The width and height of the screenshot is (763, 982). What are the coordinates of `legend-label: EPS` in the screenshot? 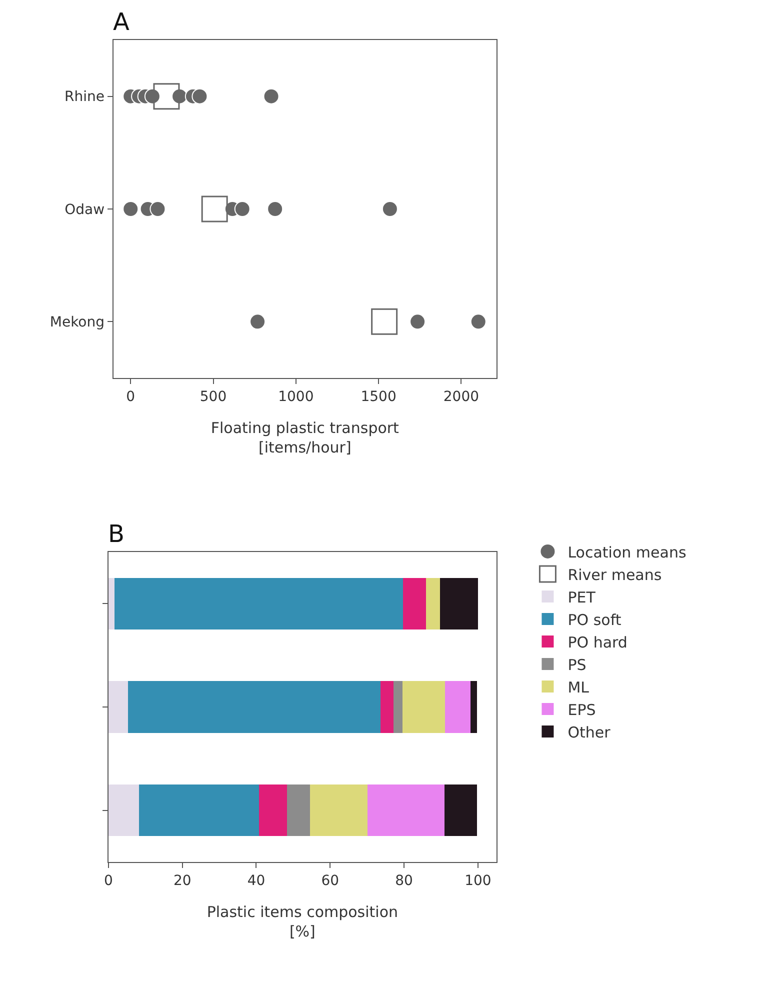 It's located at (582, 709).